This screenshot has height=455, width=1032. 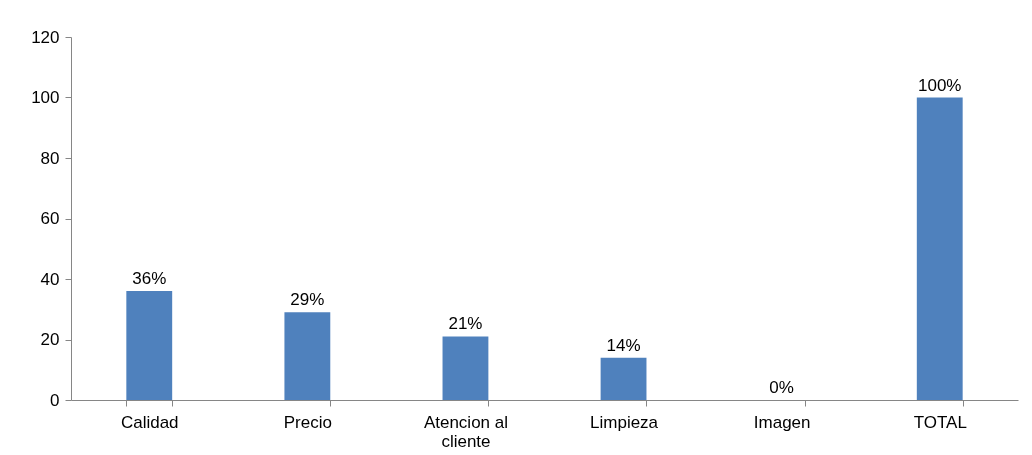 I want to click on y-tick-label: 80, so click(x=50, y=158).